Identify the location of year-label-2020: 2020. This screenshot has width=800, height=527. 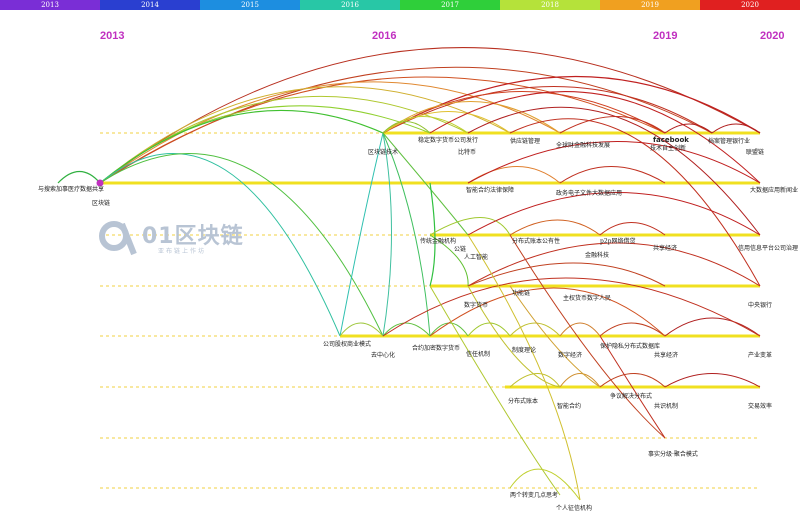
(772, 36).